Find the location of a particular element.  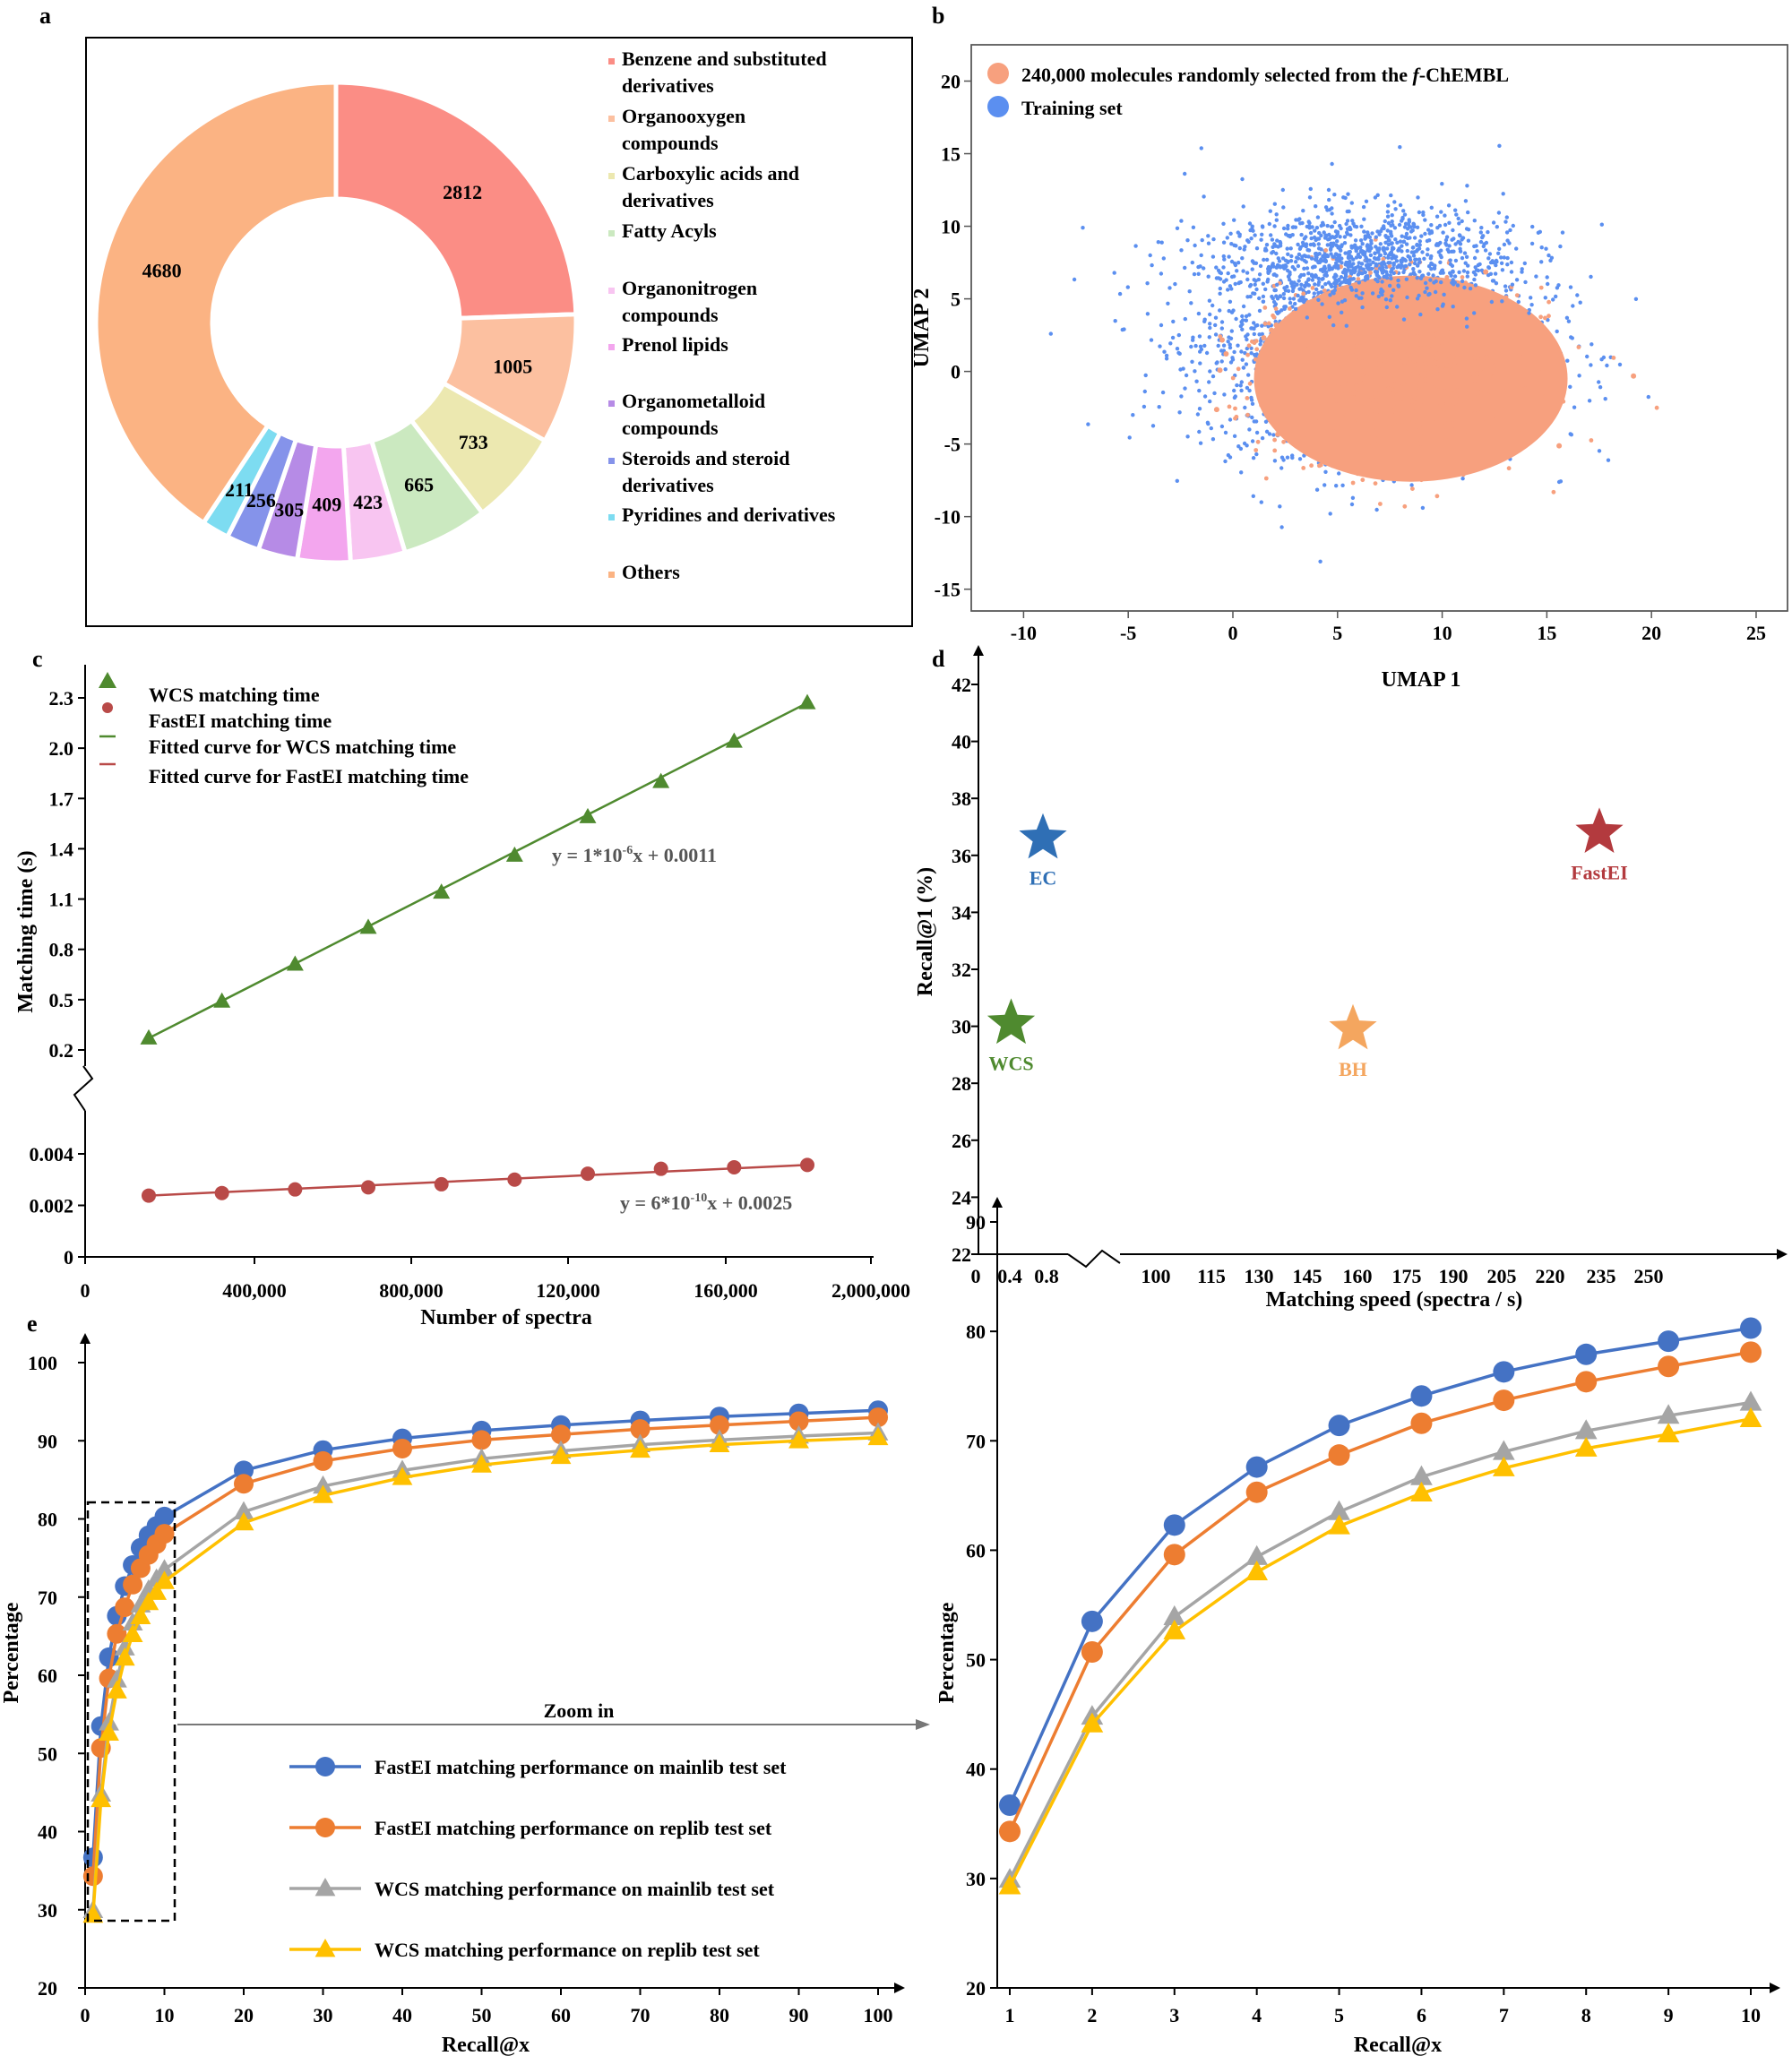

legend-swatch-organonitrogen-compounds is located at coordinates (611, 291).